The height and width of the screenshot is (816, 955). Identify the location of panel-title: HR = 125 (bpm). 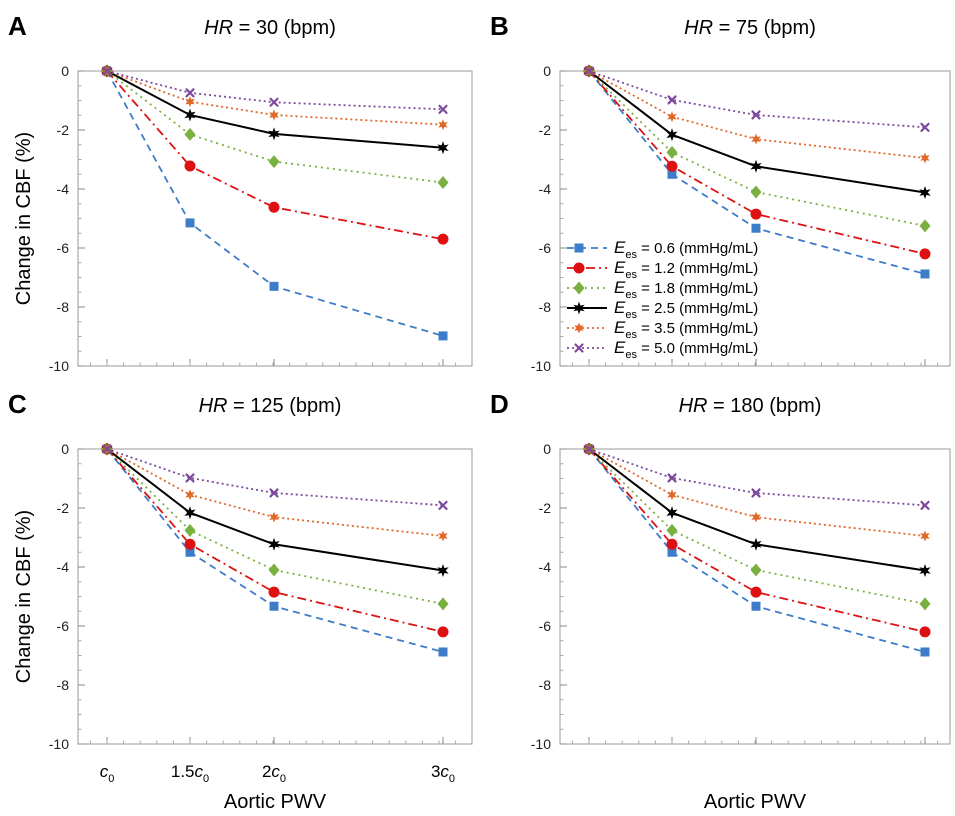
(270, 406).